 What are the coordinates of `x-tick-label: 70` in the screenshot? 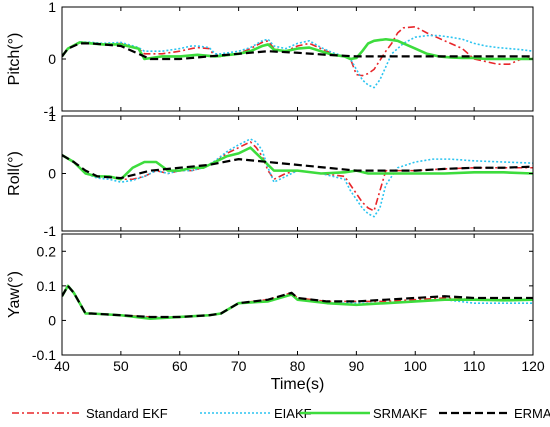 It's located at (239, 366).